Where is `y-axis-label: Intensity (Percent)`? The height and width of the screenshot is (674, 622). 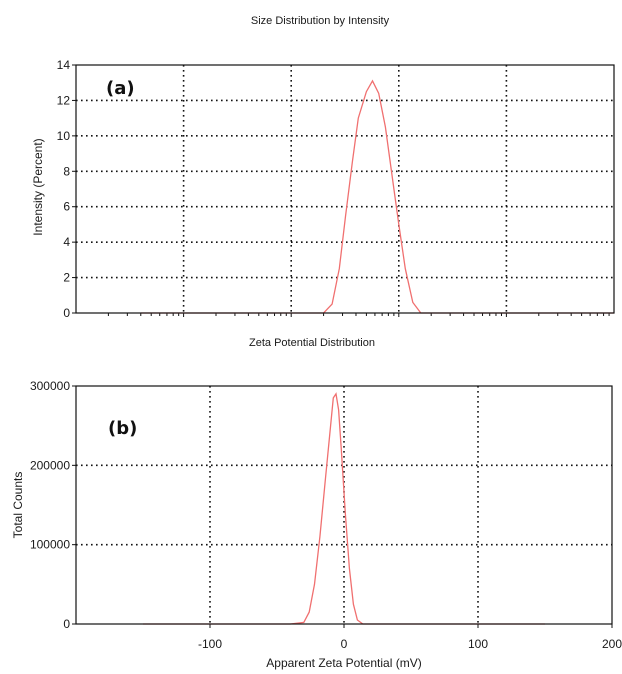 y-axis-label: Intensity (Percent) is located at coordinates (38, 186).